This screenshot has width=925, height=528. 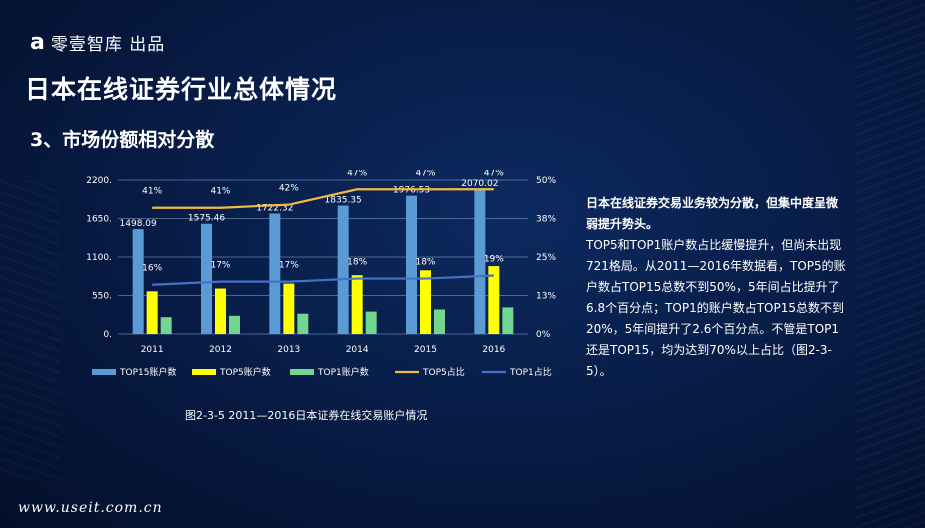 What do you see at coordinates (274, 208) in the screenshot?
I see `top15-value-label: 1722.32` at bounding box center [274, 208].